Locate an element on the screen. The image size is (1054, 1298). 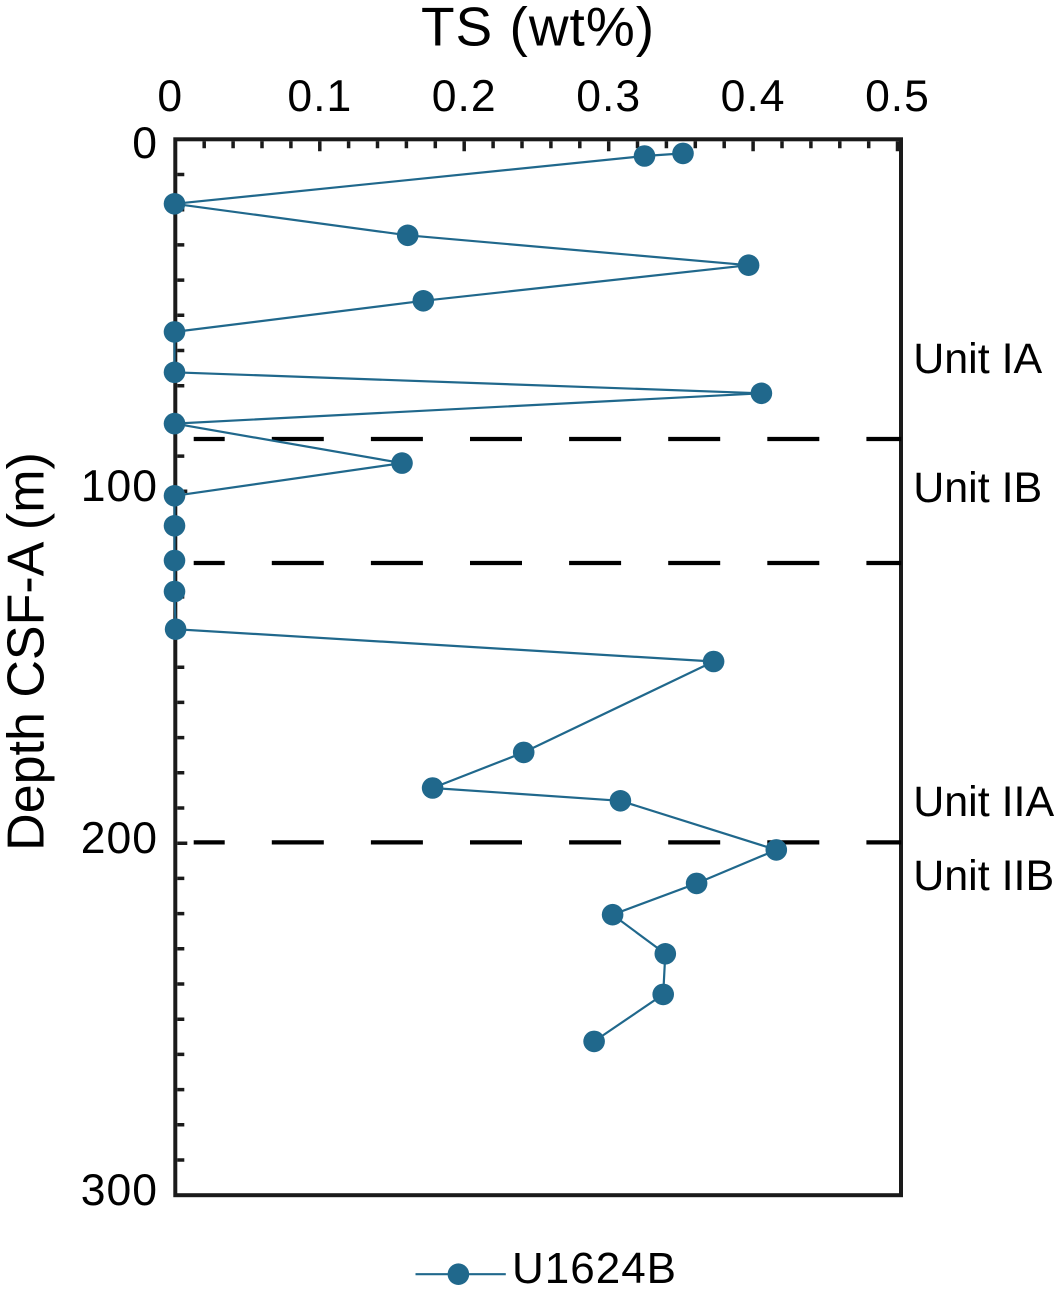
svg-text: U1624B is located at coordinates (594, 1268).